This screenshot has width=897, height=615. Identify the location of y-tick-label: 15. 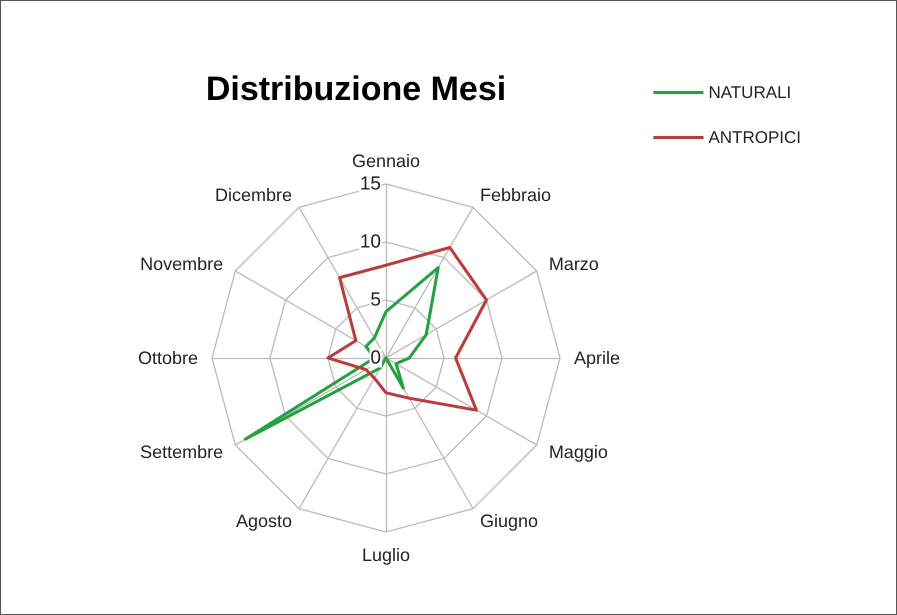
(370, 184).